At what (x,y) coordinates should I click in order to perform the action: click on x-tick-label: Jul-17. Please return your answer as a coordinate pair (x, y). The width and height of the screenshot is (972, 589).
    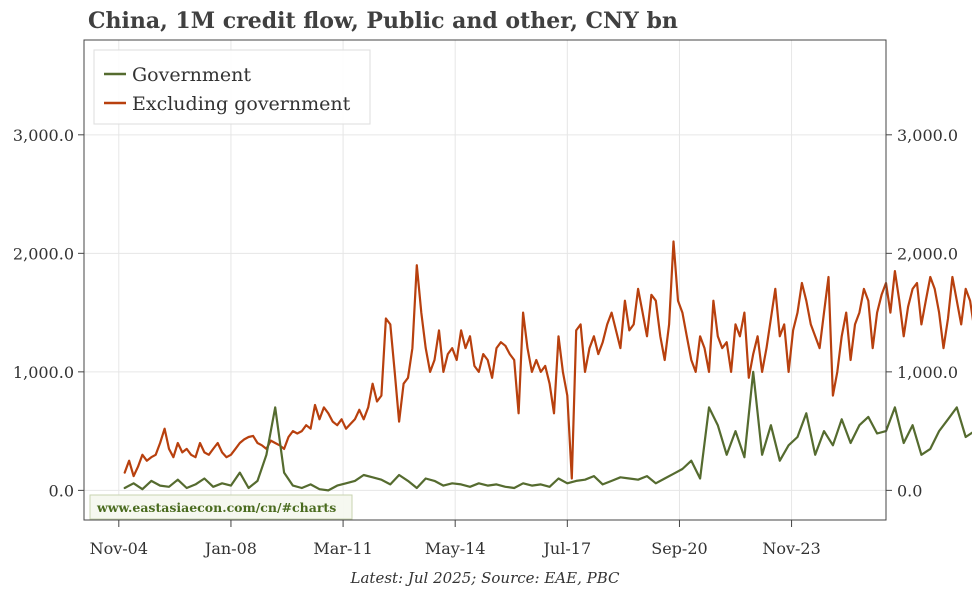
    Looking at the image, I should click on (567, 548).